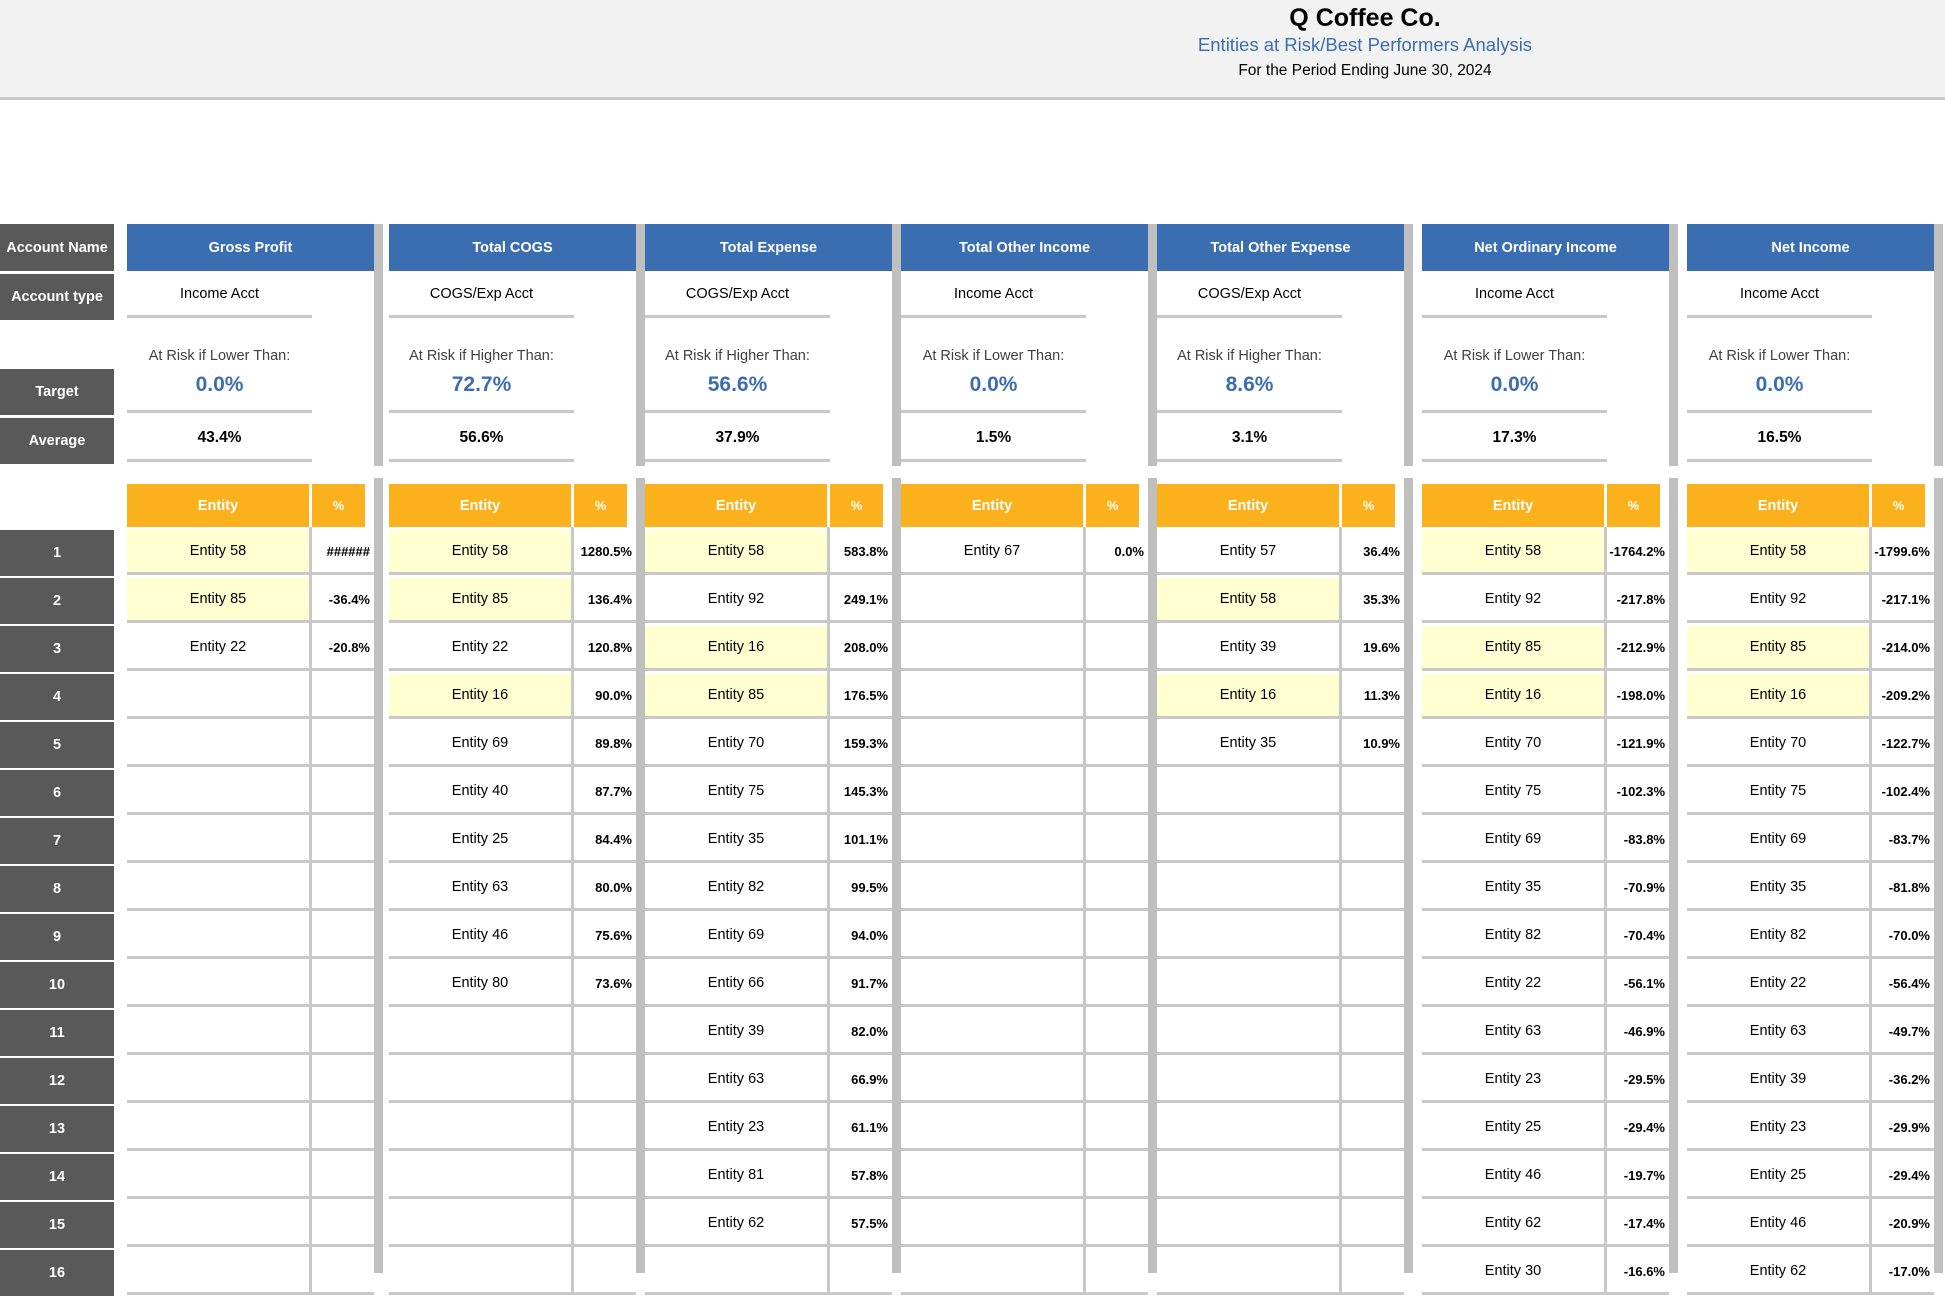 This screenshot has width=1945, height=1296. Describe the element at coordinates (1514, 439) in the screenshot. I see `average-value: 17.3%` at that location.